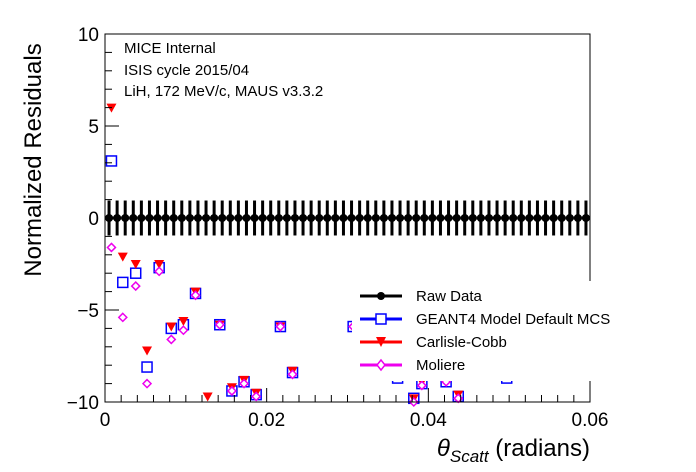  Describe the element at coordinates (513, 450) in the screenshot. I see `x-axis-title: θScatt (radians)` at that location.